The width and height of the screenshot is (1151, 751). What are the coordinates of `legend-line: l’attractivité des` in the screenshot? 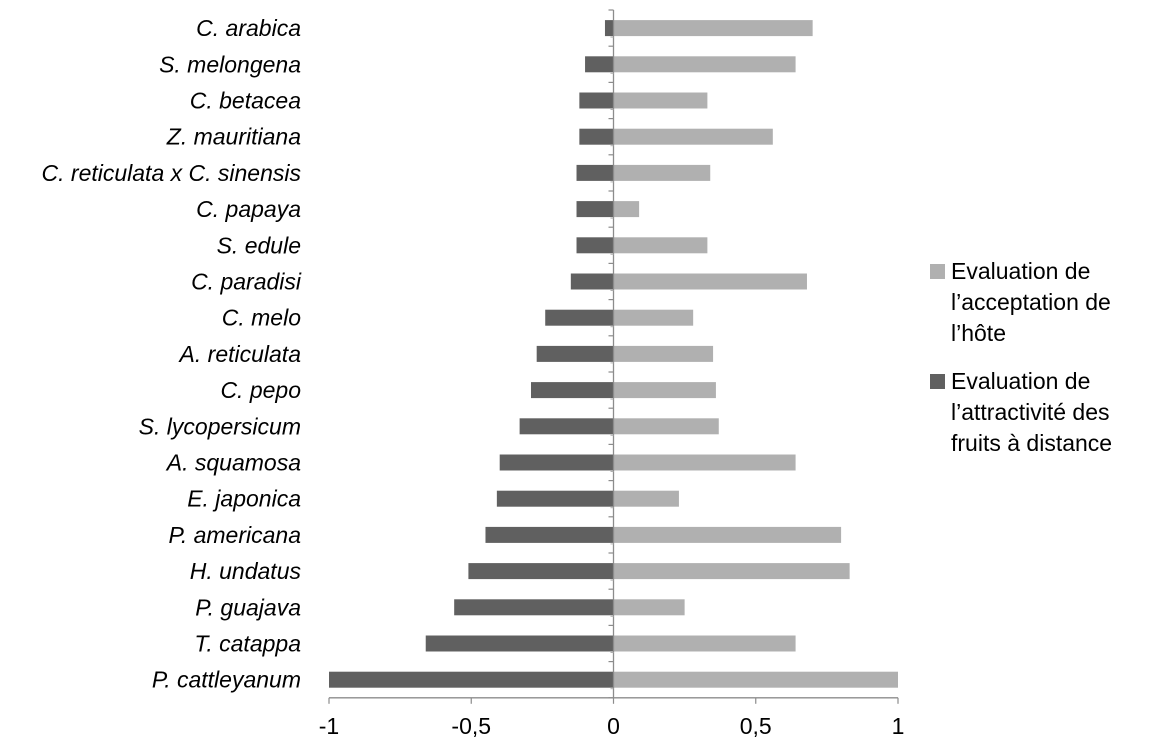 It's located at (1030, 412).